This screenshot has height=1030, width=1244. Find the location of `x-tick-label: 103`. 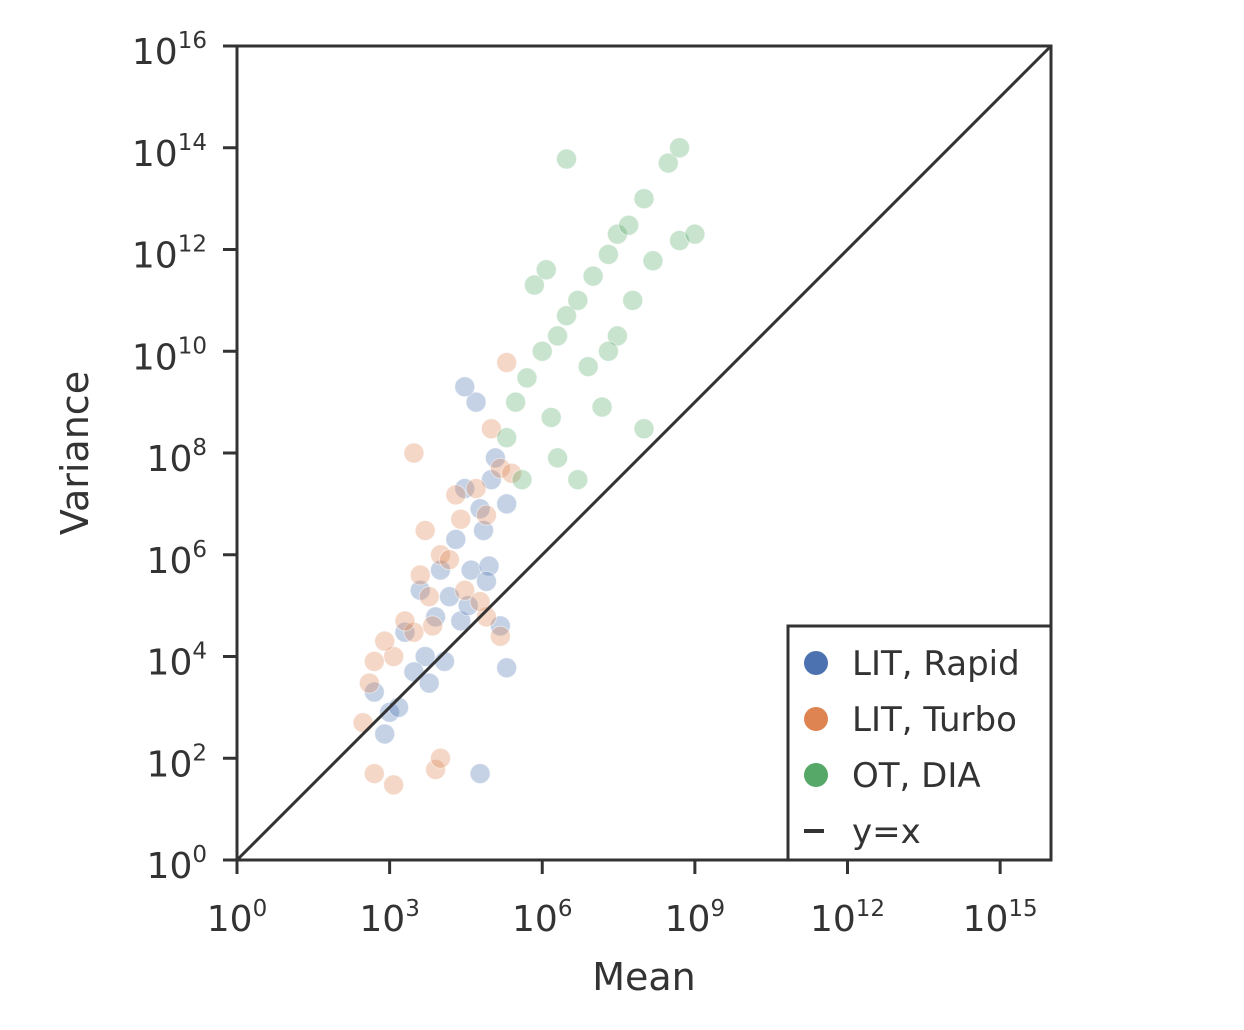

x-tick-label: 103 is located at coordinates (389, 918).